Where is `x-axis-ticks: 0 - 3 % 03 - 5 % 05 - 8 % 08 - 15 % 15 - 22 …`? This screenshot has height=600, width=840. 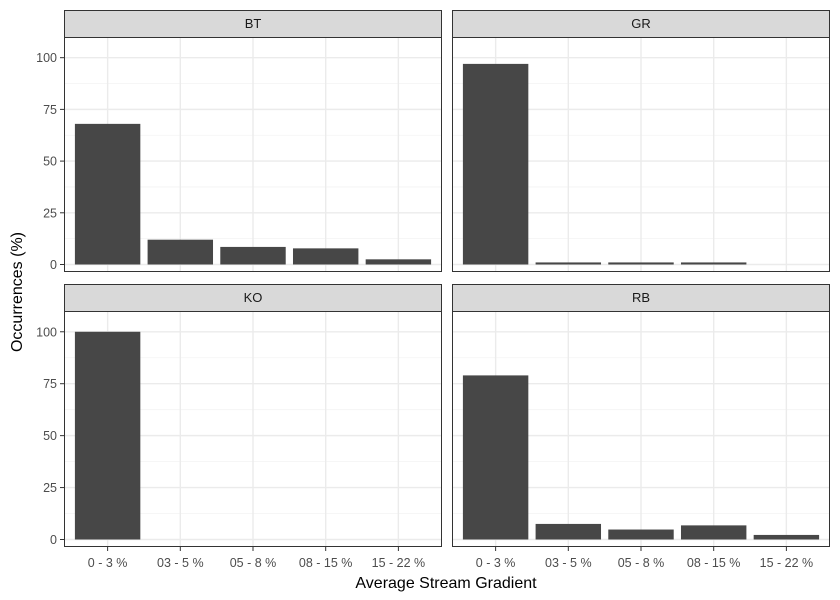 x-axis-ticks: 0 - 3 % 03 - 5 % 05 - 8 % 08 - 15 % 15 - 22 … is located at coordinates (450, 558).